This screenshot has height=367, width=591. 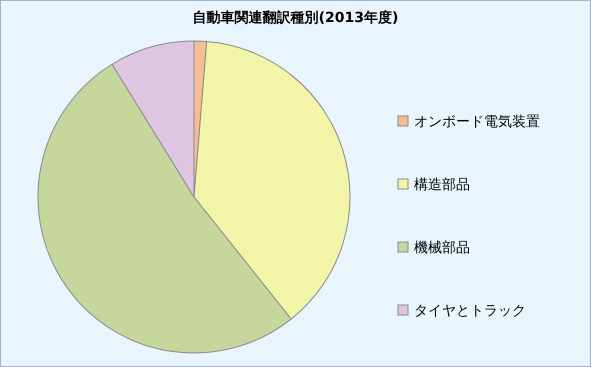 I want to click on chart-title: 自動車関連翻訳種別(2013年度), so click(x=295, y=17).